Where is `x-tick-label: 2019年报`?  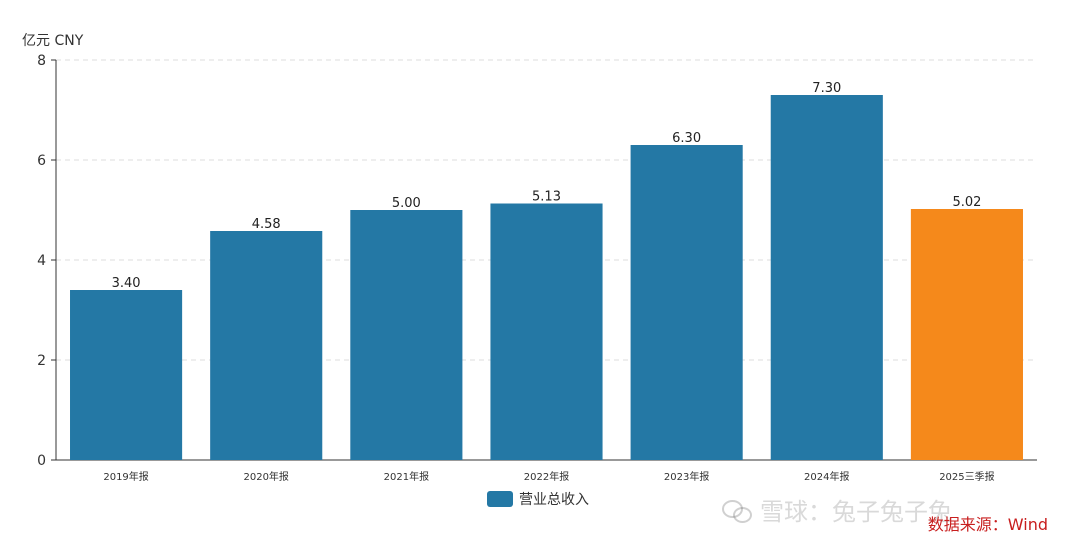 x-tick-label: 2019年报 is located at coordinates (125, 476).